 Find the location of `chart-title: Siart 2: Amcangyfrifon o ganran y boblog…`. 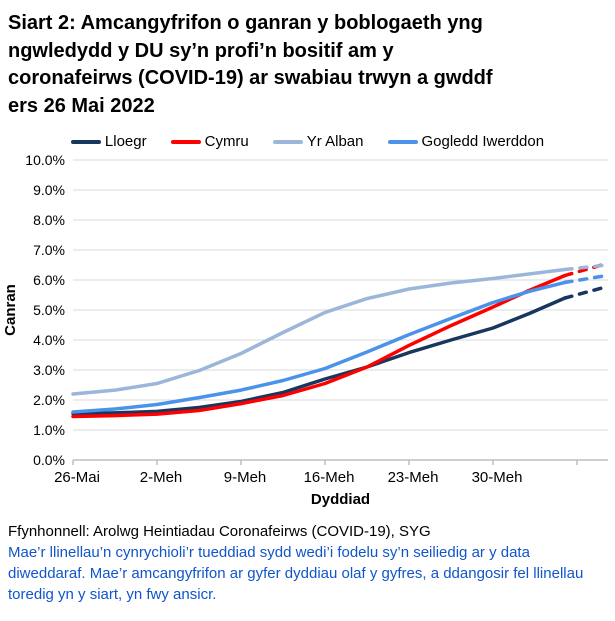

chart-title: Siart 2: Amcangyfrifon o ganran y boblog… is located at coordinates (250, 64).